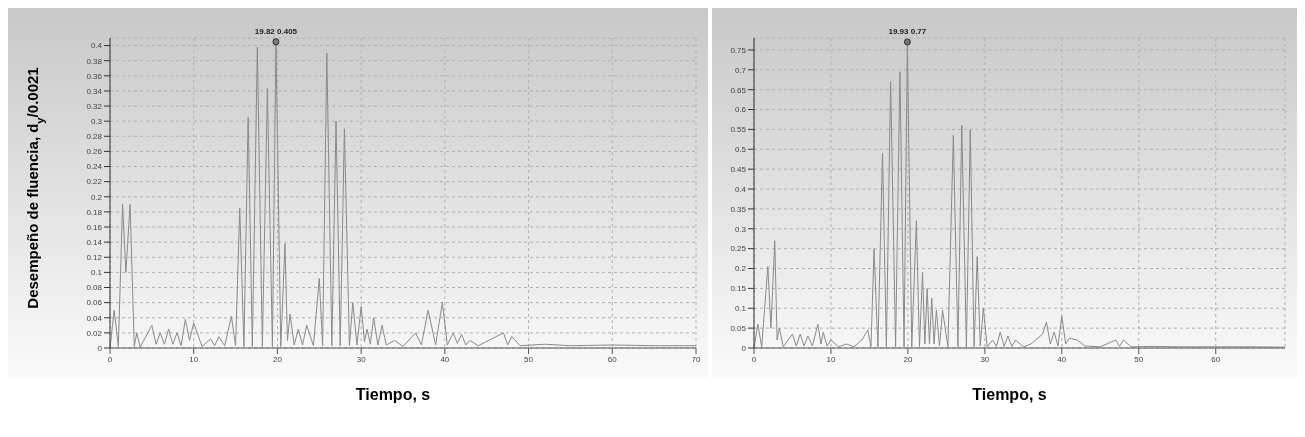 This screenshot has width=1305, height=437. What do you see at coordinates (94, 152) in the screenshot?
I see `y-tick-label: 0.26` at bounding box center [94, 152].